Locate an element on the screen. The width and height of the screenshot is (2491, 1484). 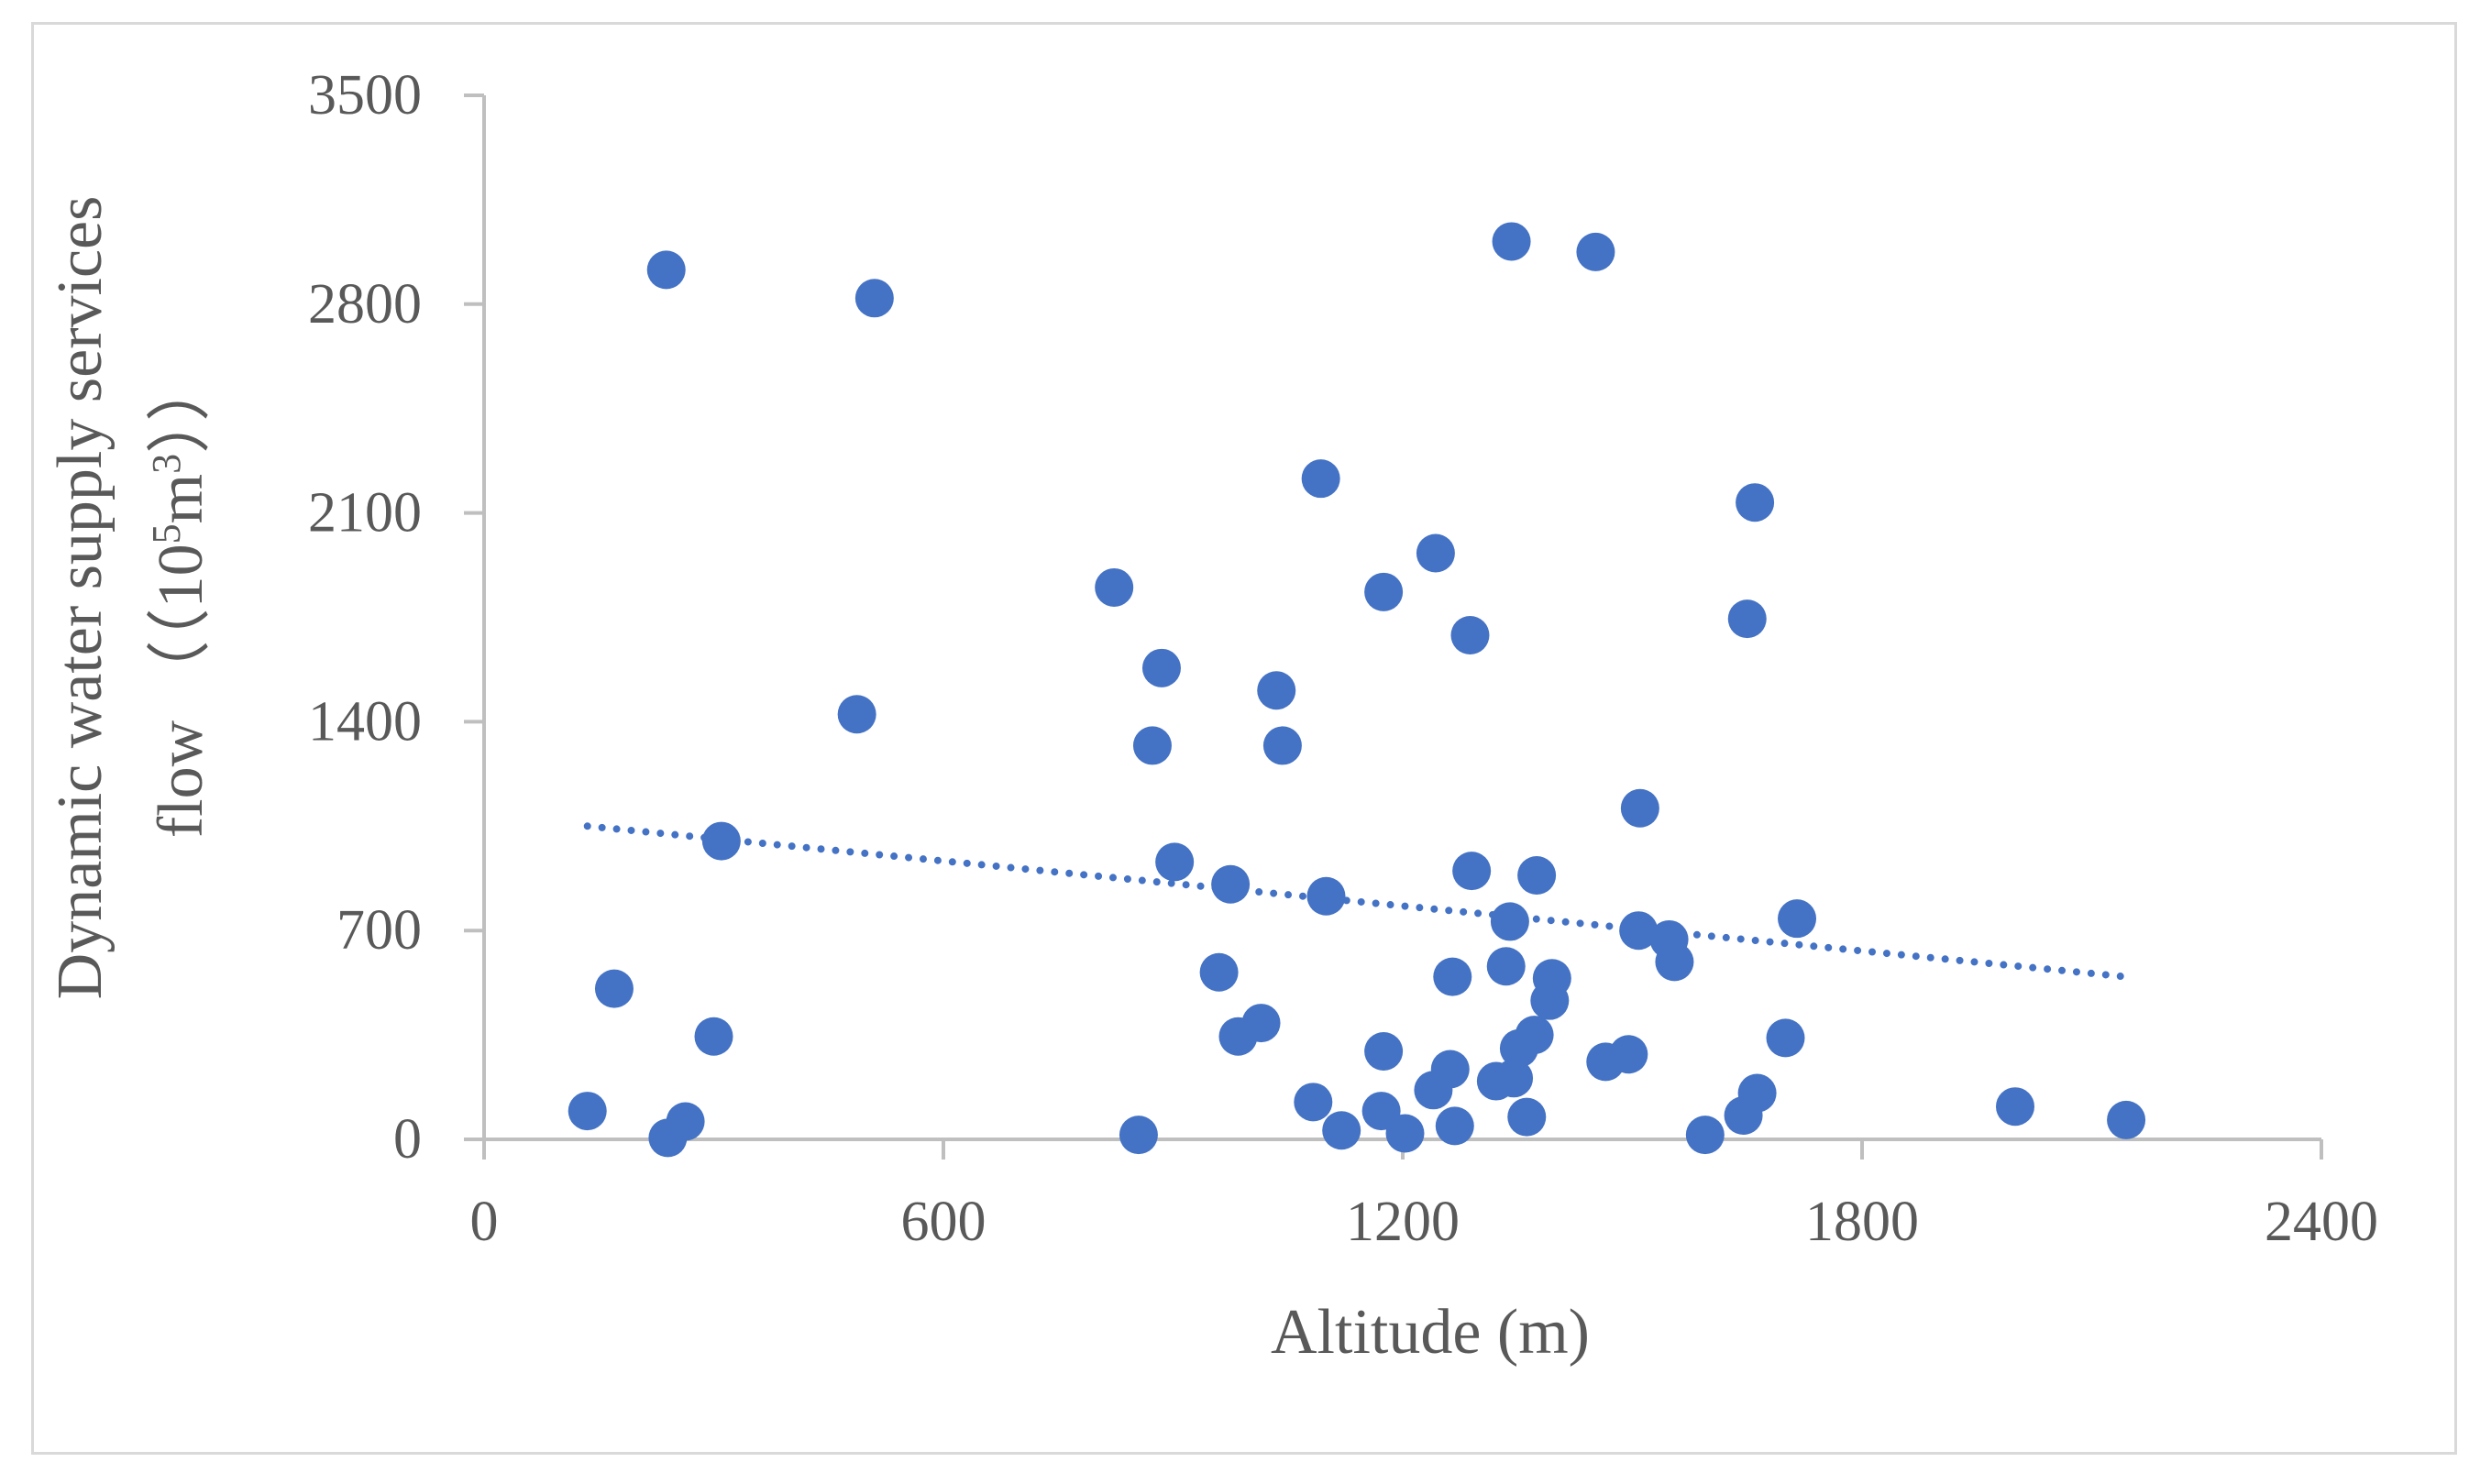
y-axis-title-sup1: 5 is located at coordinates (167, 533).